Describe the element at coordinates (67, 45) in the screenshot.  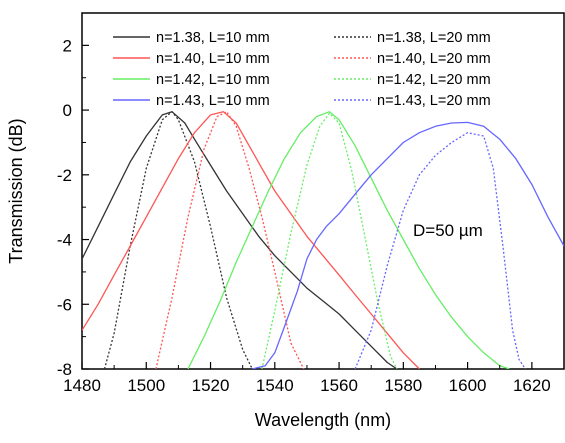
I see `y-tick-label: 2` at that location.